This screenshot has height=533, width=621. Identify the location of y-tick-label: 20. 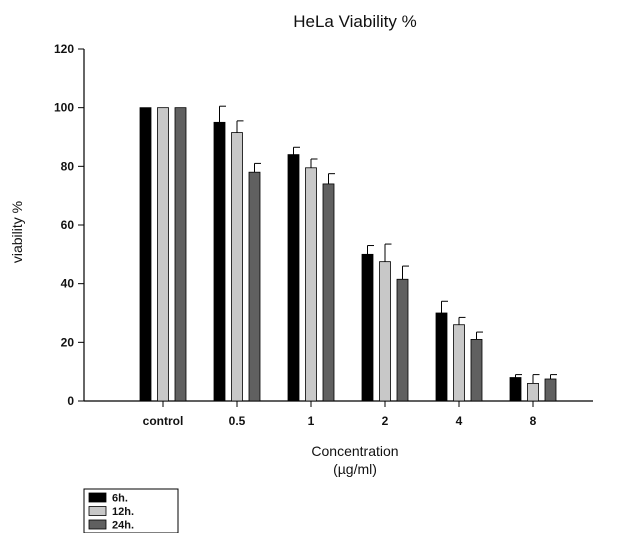
(68, 342).